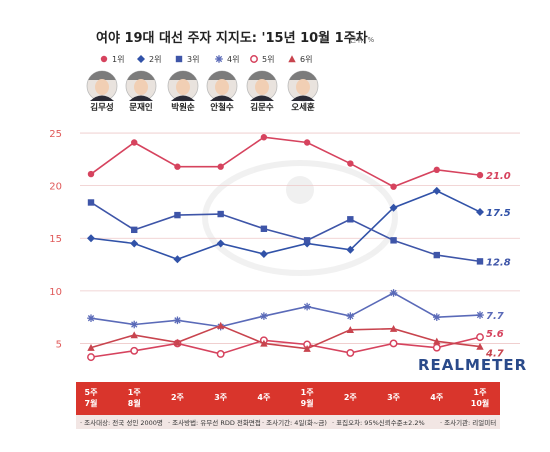 This screenshot has height=452, width=550. What do you see at coordinates (155, 59) in the screenshot?
I see `legend-label: 2위` at bounding box center [155, 59].